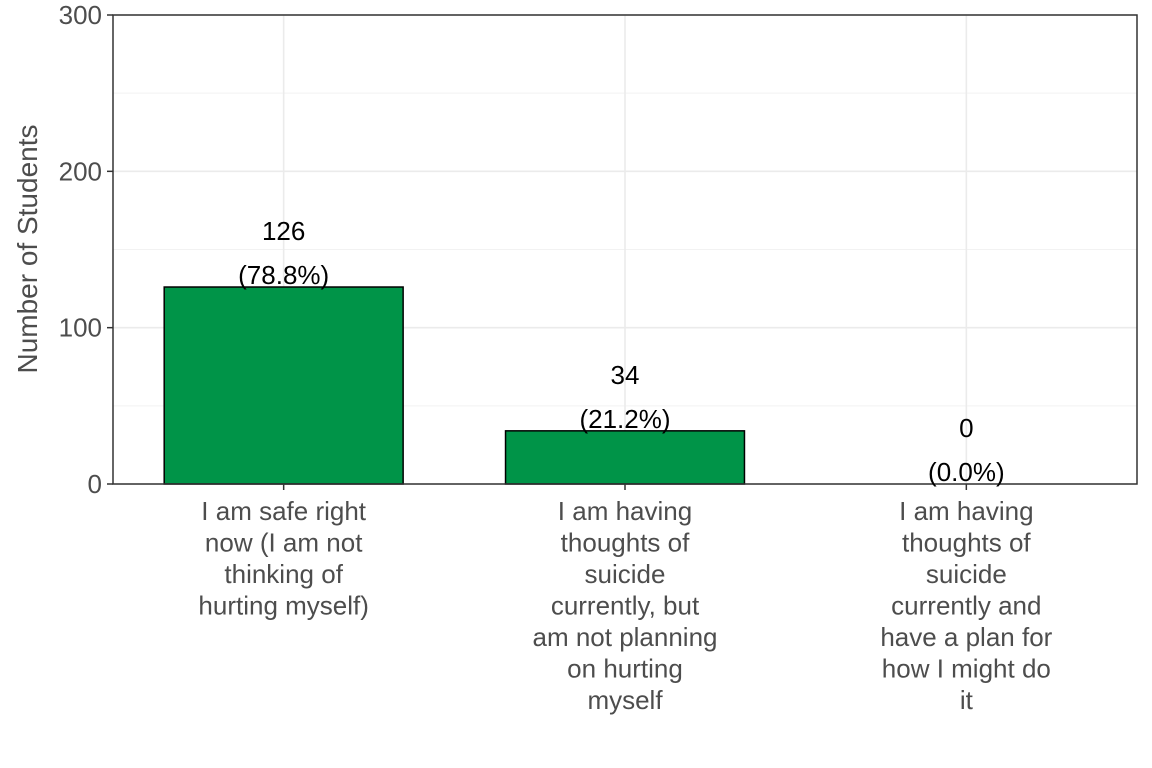 The image size is (1152, 768). I want to click on y-tick-label: 200, so click(80, 171).